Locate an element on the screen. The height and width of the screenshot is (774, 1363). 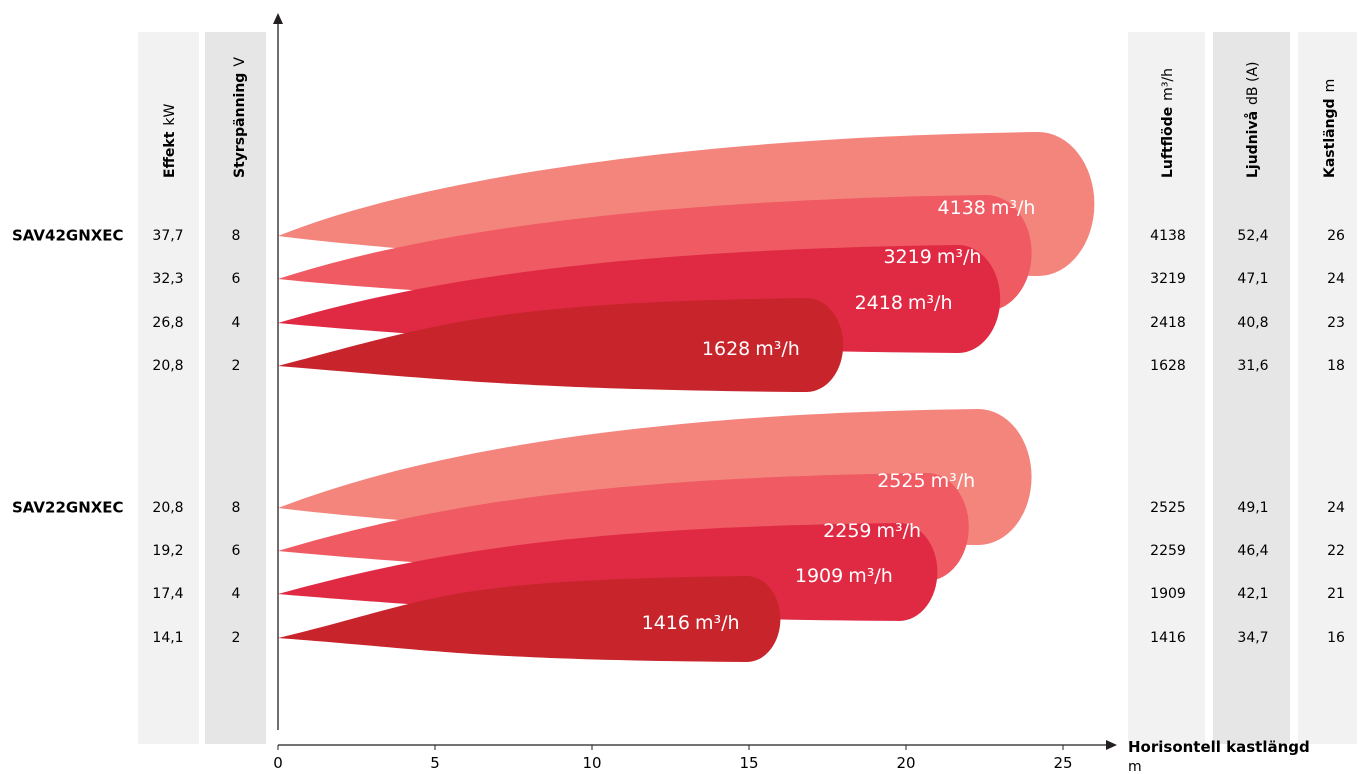
header-effekt-name: Effekt is located at coordinates (170, 154).